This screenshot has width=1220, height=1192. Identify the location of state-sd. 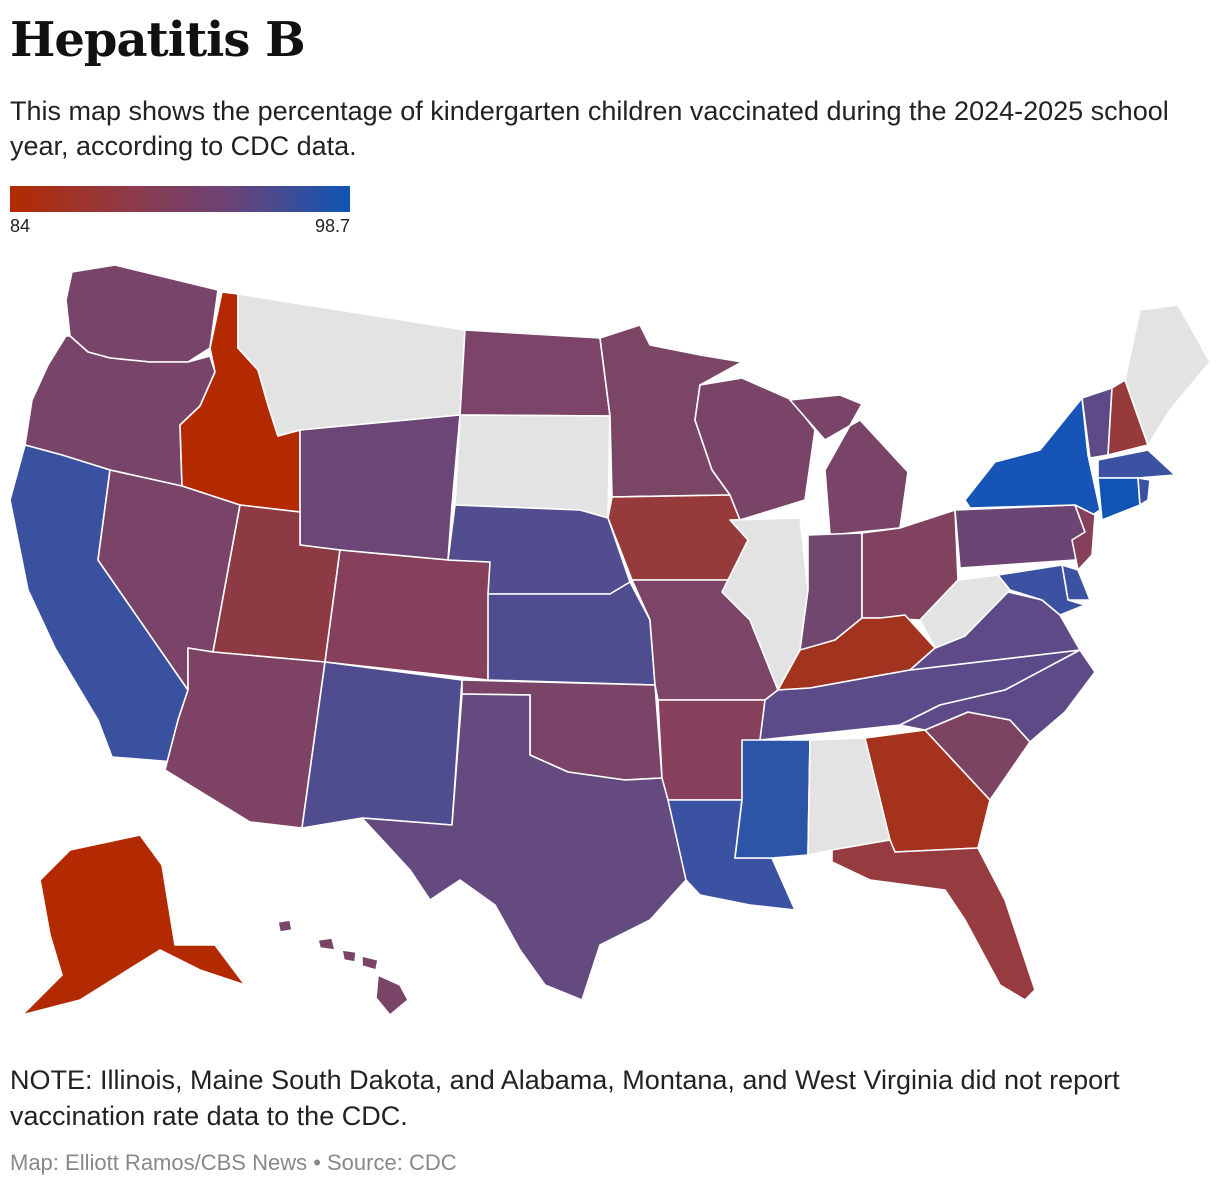
(532, 466).